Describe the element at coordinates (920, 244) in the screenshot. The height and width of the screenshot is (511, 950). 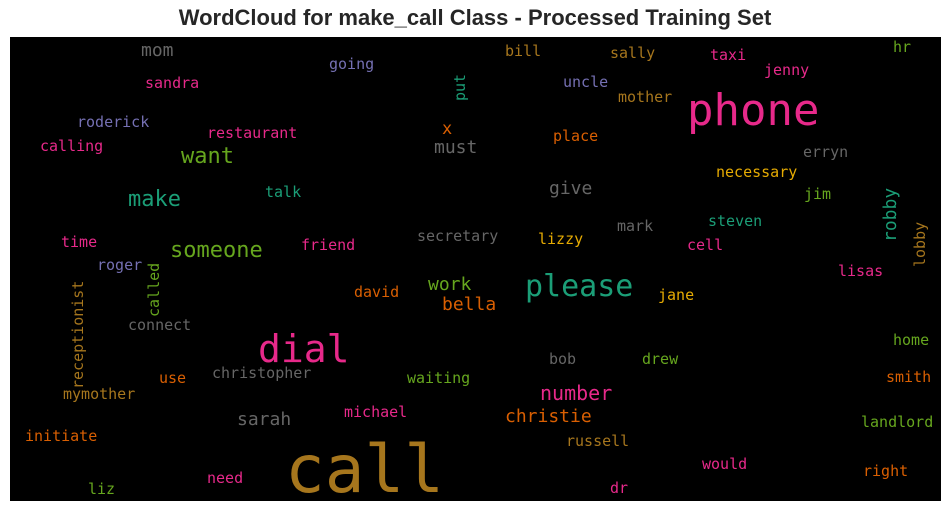
I see `word-lobby: lobby` at that location.